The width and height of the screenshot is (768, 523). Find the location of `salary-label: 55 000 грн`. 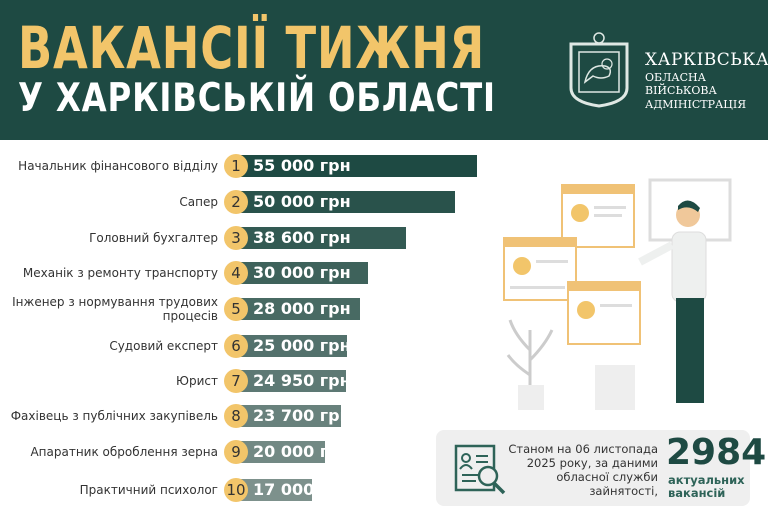

salary-label: 55 000 грн is located at coordinates (302, 165).